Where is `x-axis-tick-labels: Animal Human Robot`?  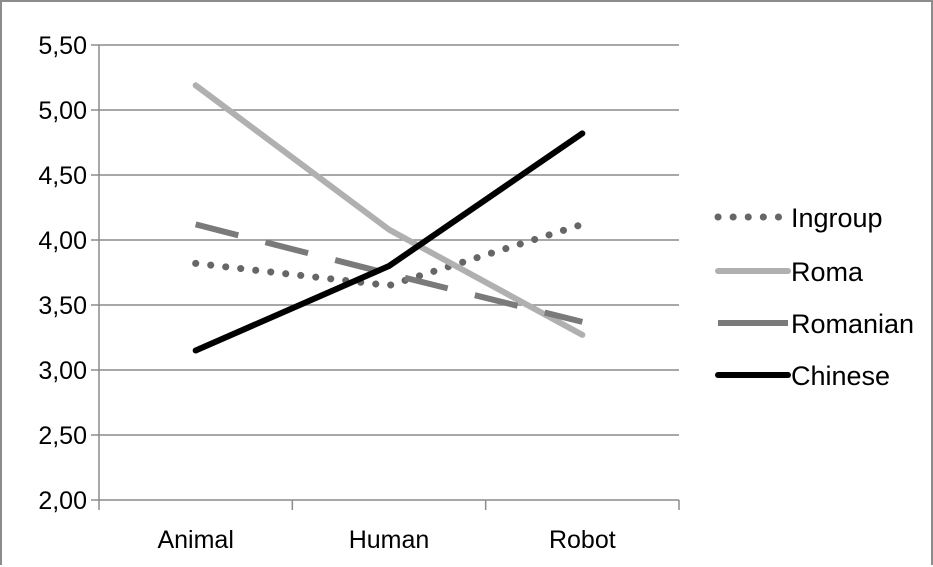
x-axis-tick-labels: Animal Human Robot is located at coordinates (386, 540).